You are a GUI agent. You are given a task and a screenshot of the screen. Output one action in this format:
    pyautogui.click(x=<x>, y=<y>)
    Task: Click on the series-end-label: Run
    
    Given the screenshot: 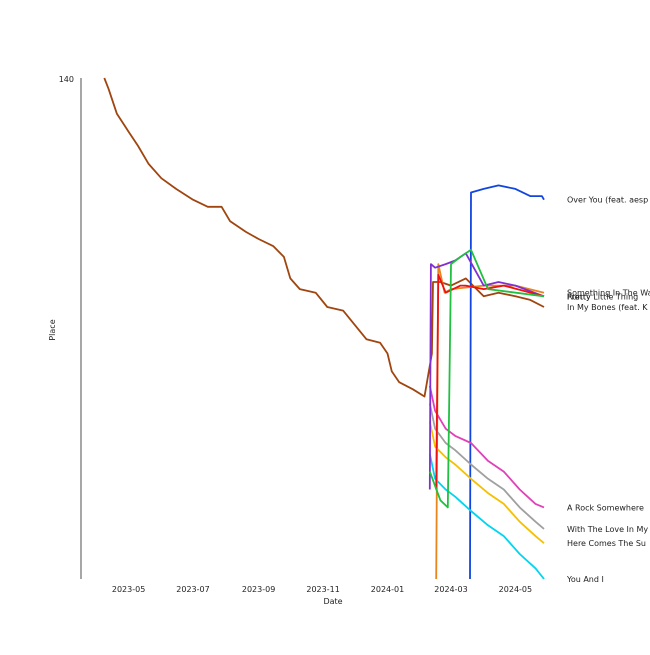 What is the action you would take?
    pyautogui.click(x=574, y=296)
    